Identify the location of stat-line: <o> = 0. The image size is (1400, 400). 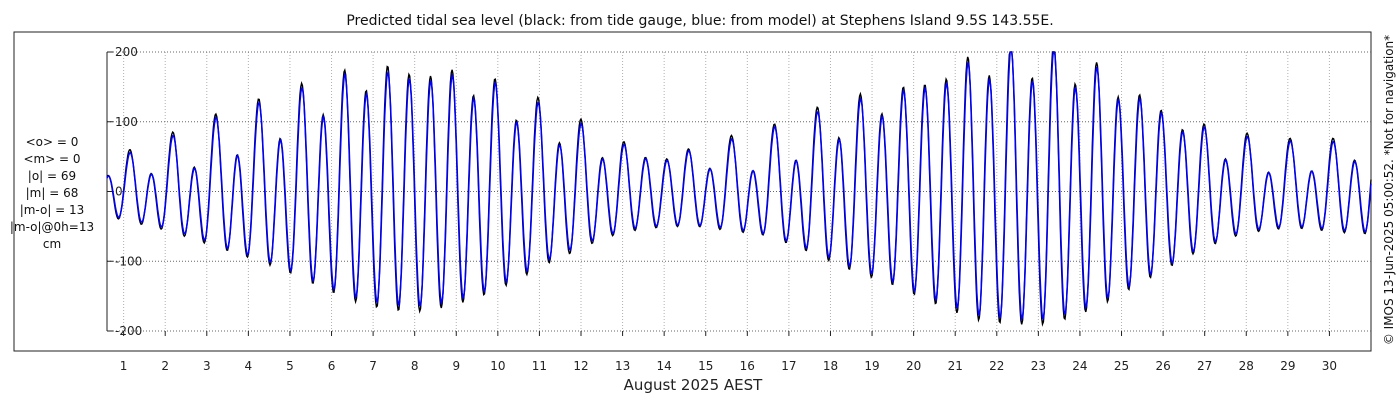
(52, 142).